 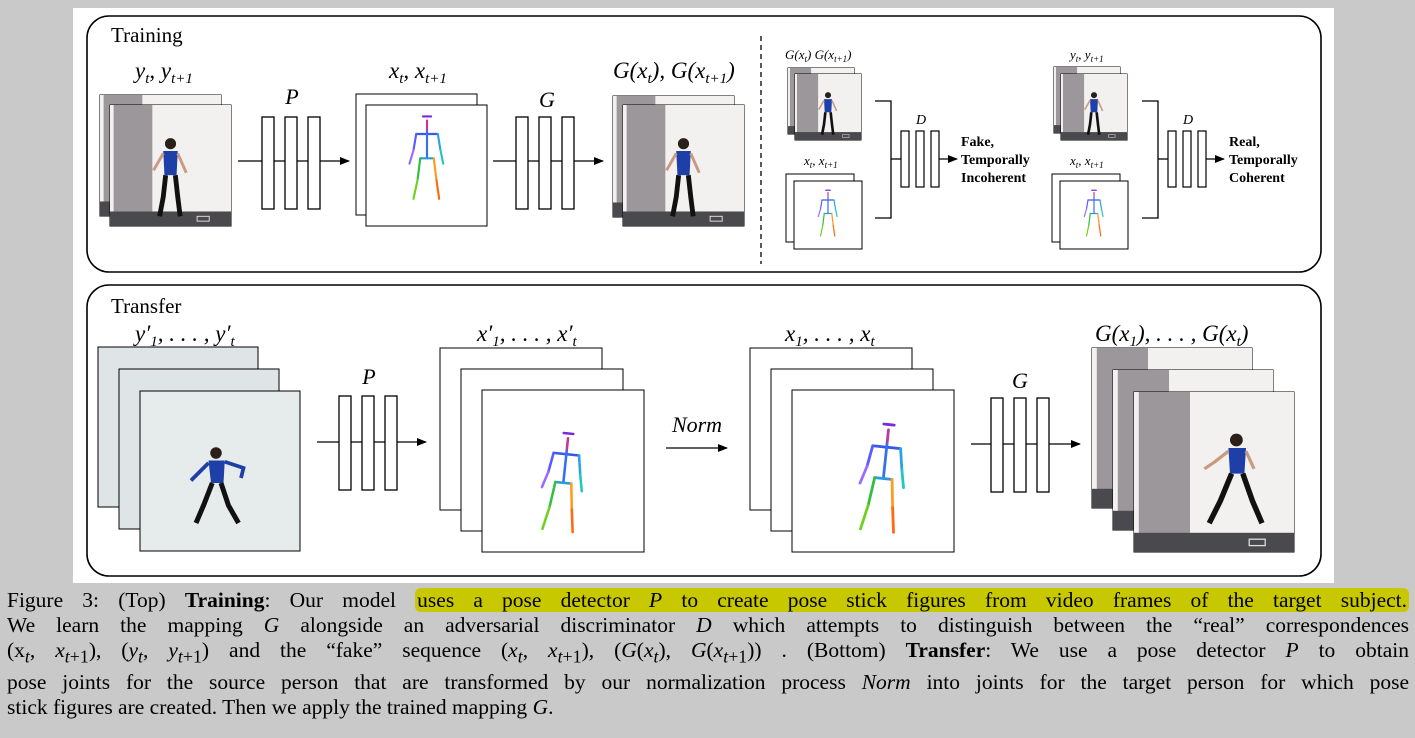 What do you see at coordinates (1257, 178) in the screenshot?
I see `svg-text: Coherent` at bounding box center [1257, 178].